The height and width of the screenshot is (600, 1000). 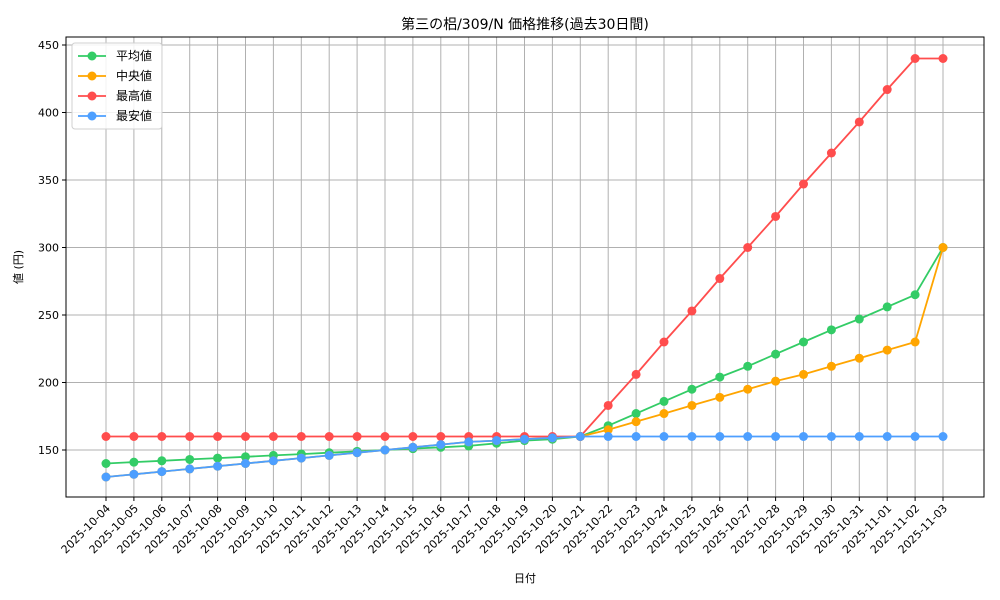 I want to click on y-tick-label: 250, so click(x=48, y=315).